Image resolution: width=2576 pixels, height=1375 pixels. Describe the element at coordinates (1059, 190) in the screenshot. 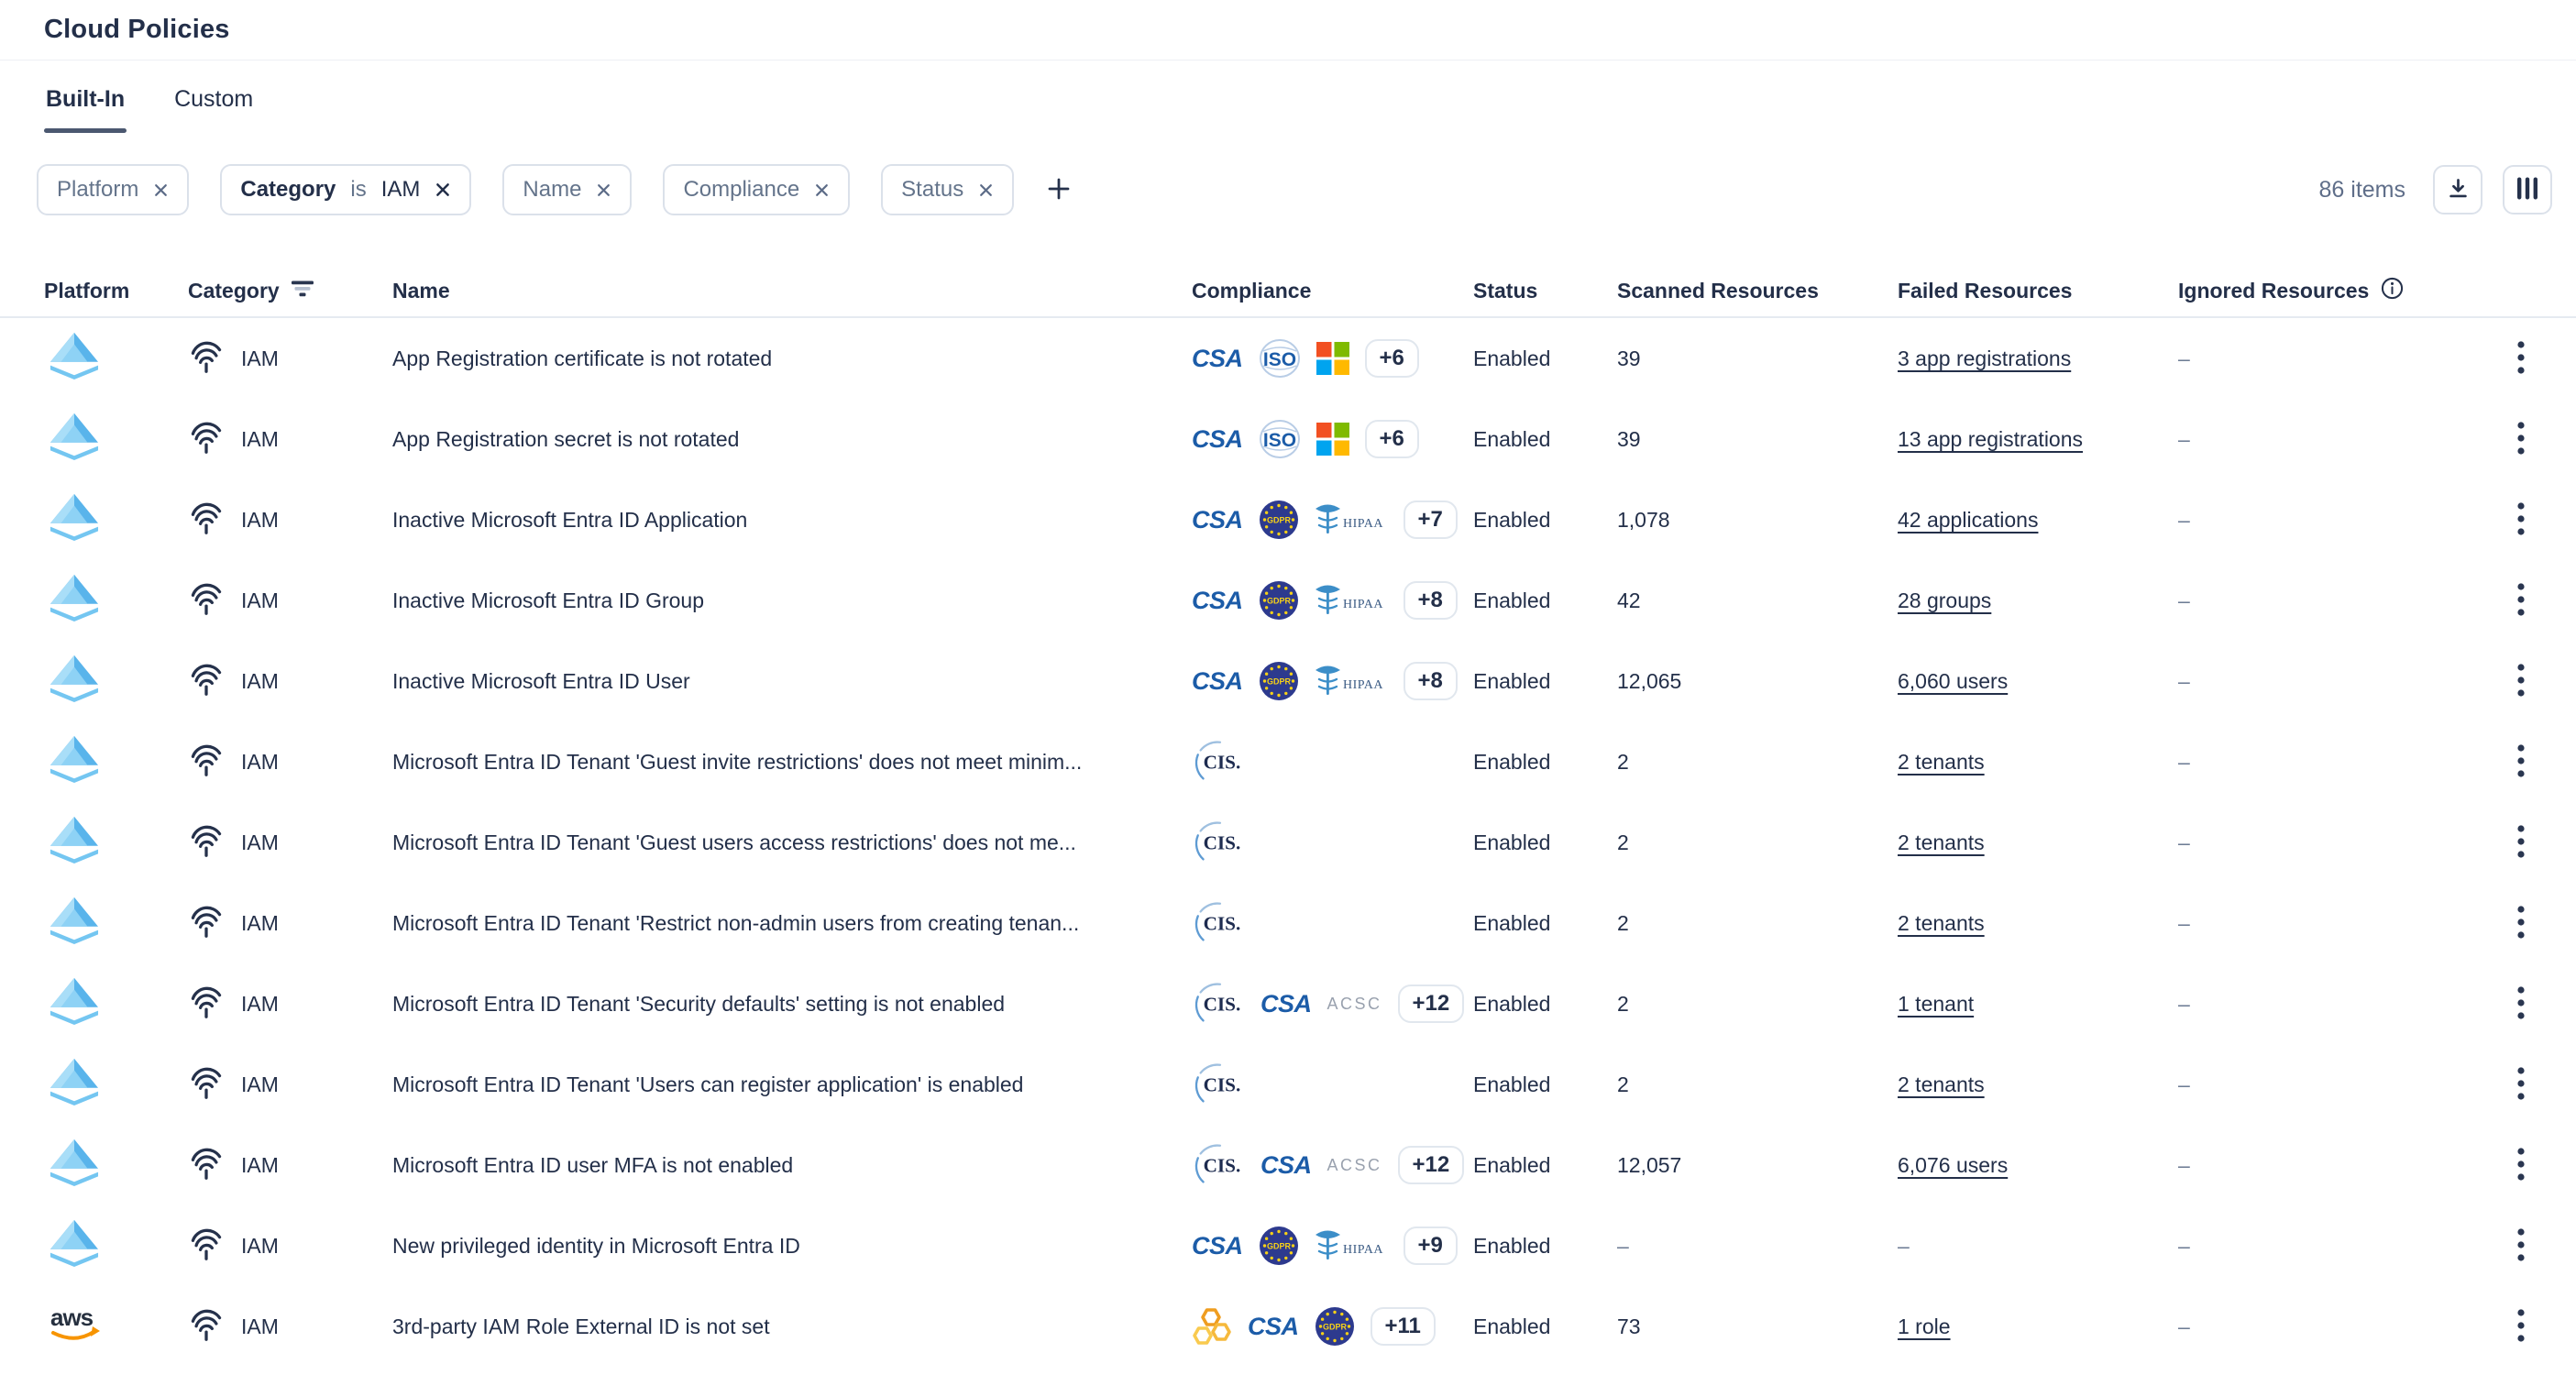

I see `add-filter-button` at that location.